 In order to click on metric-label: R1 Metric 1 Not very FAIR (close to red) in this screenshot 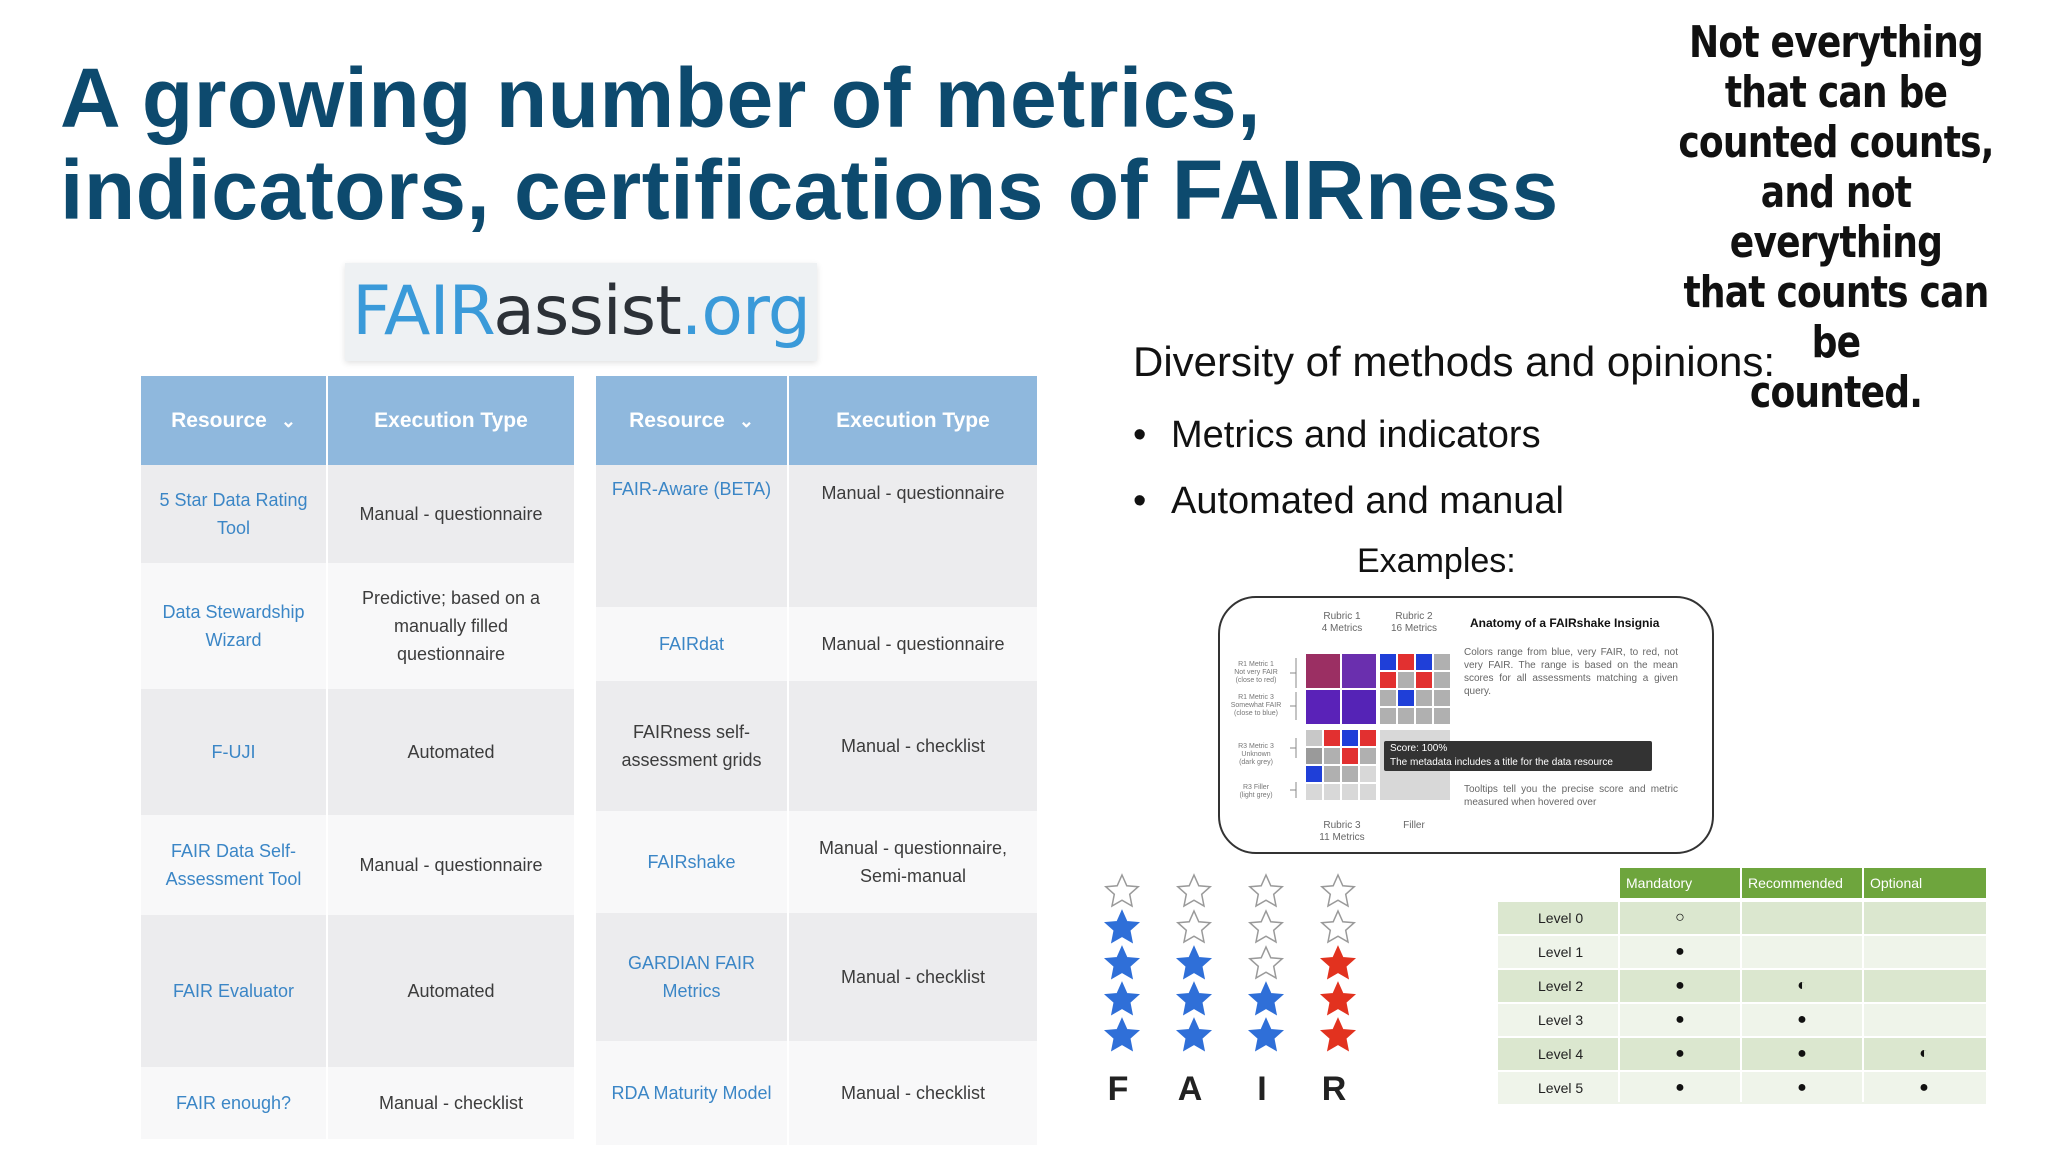, I will do `click(1256, 672)`.